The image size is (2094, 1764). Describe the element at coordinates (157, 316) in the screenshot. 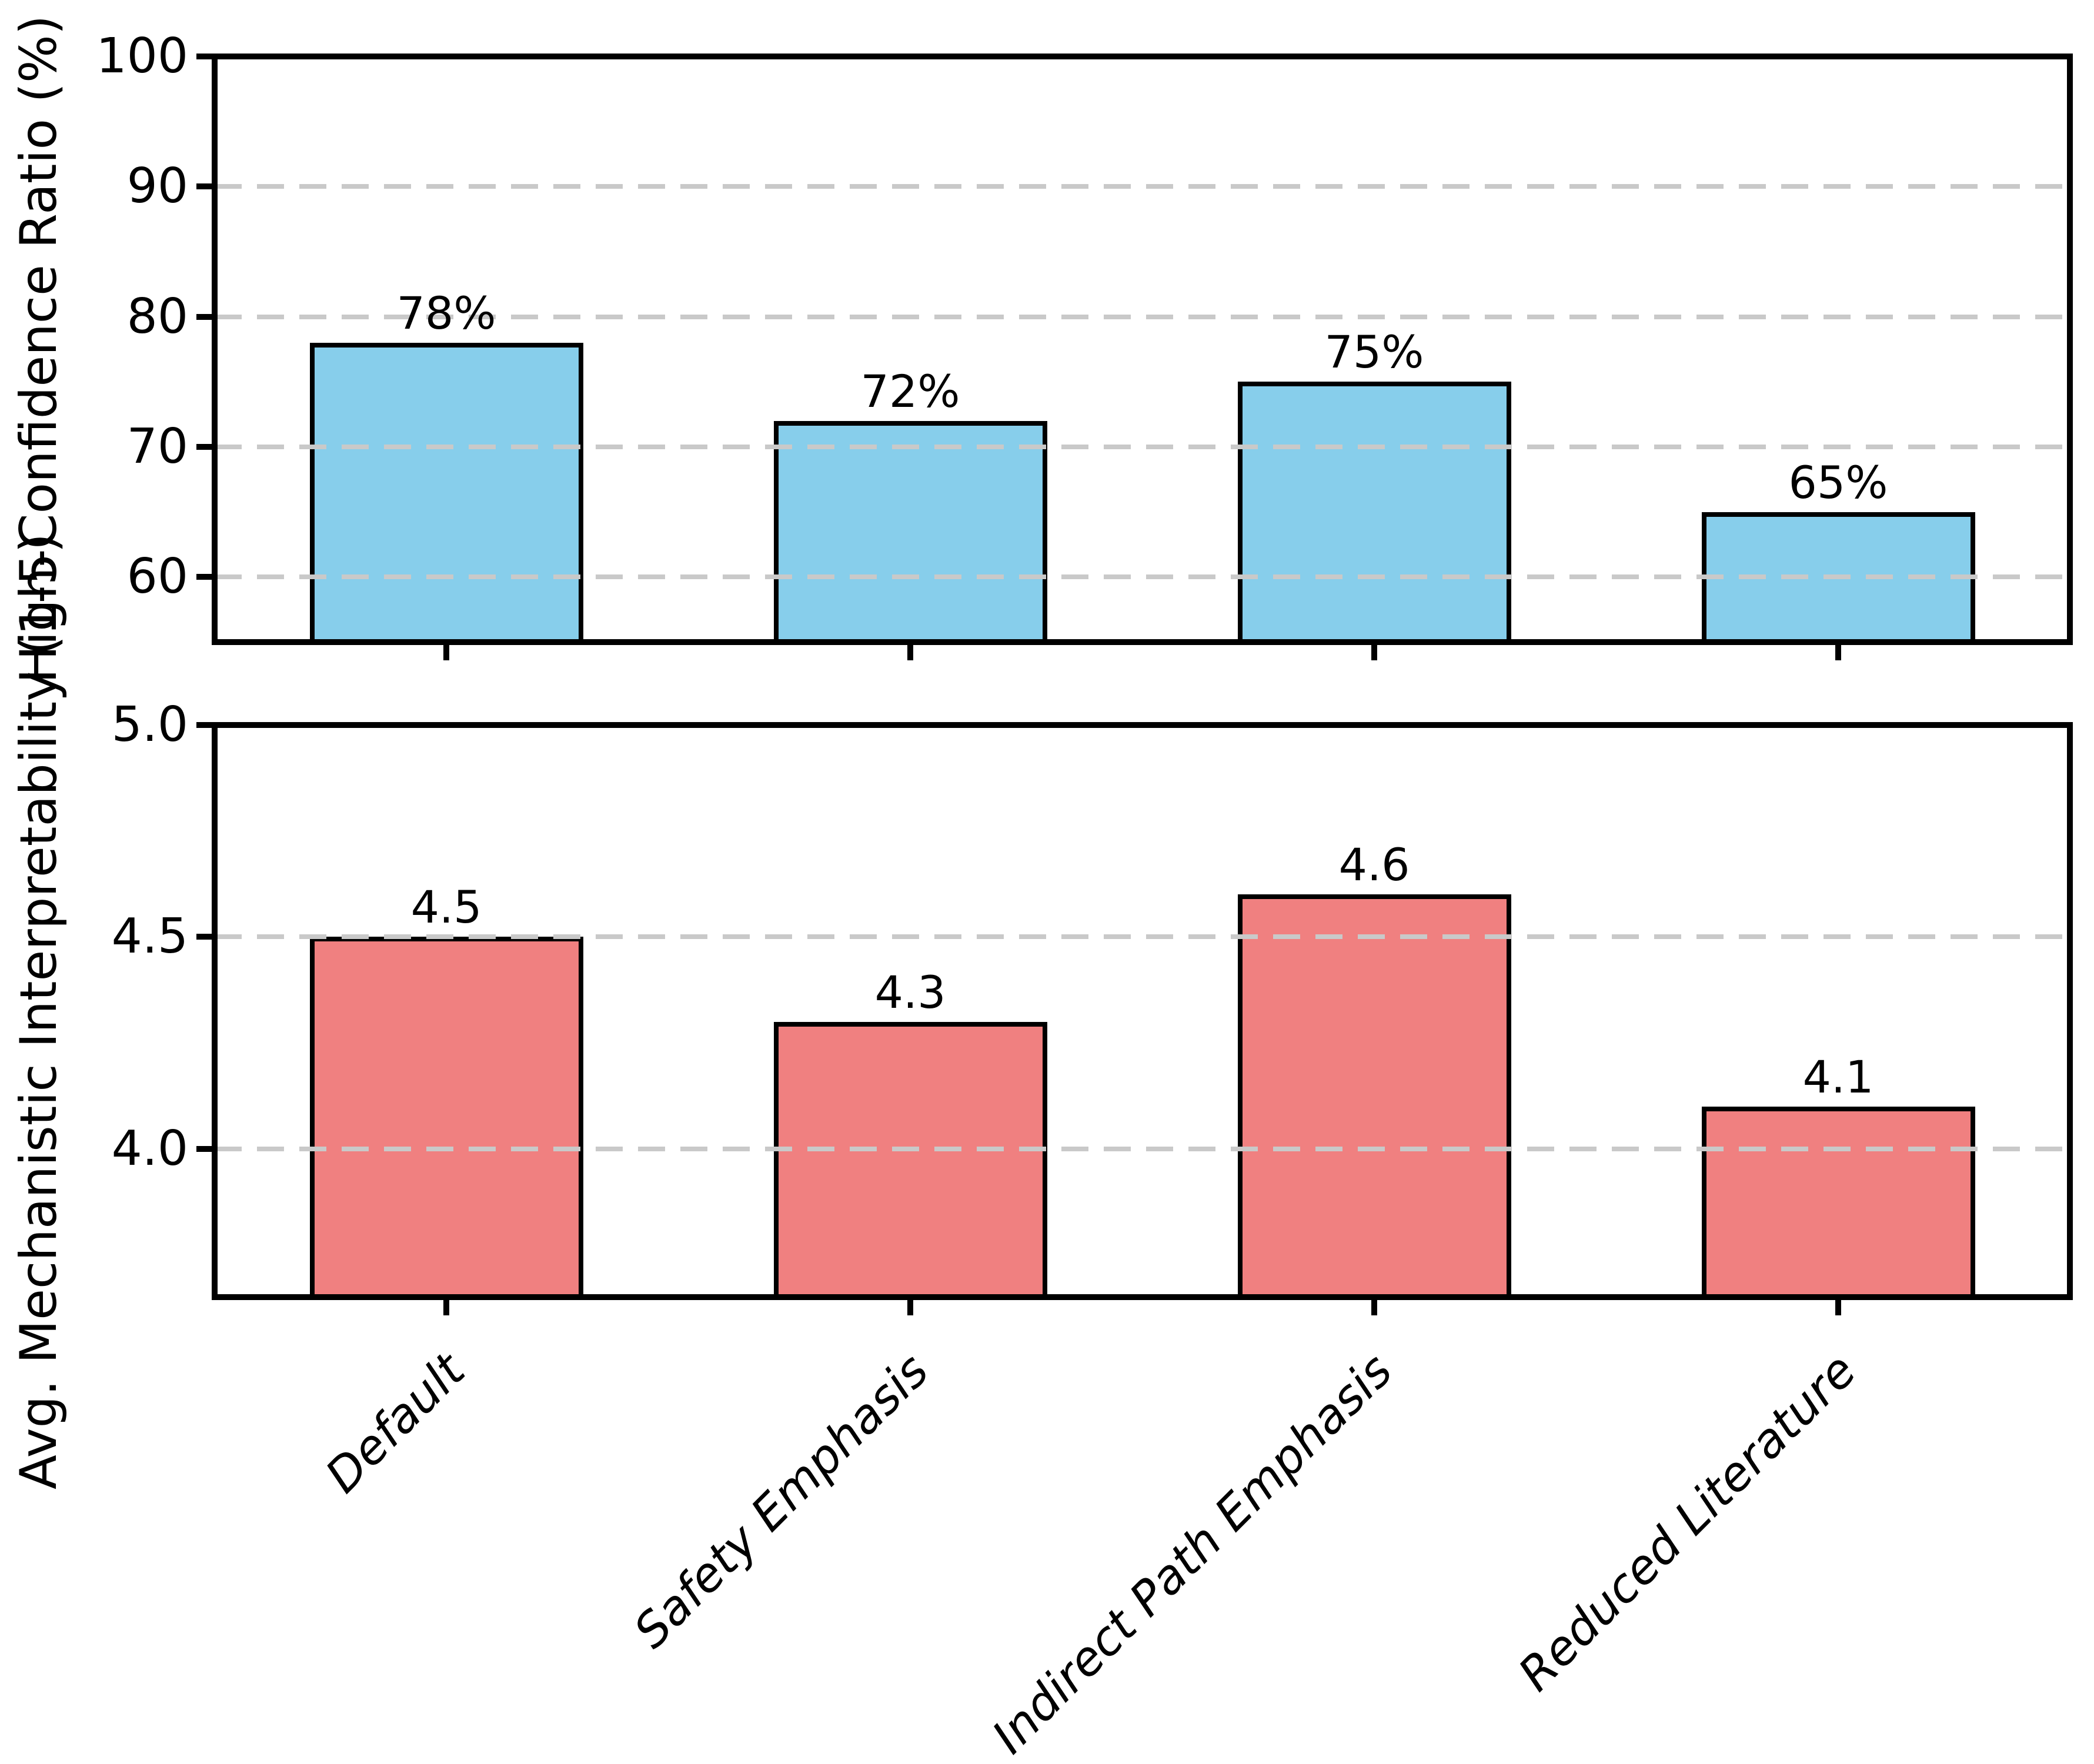

I see `y-tick-label: 80` at that location.